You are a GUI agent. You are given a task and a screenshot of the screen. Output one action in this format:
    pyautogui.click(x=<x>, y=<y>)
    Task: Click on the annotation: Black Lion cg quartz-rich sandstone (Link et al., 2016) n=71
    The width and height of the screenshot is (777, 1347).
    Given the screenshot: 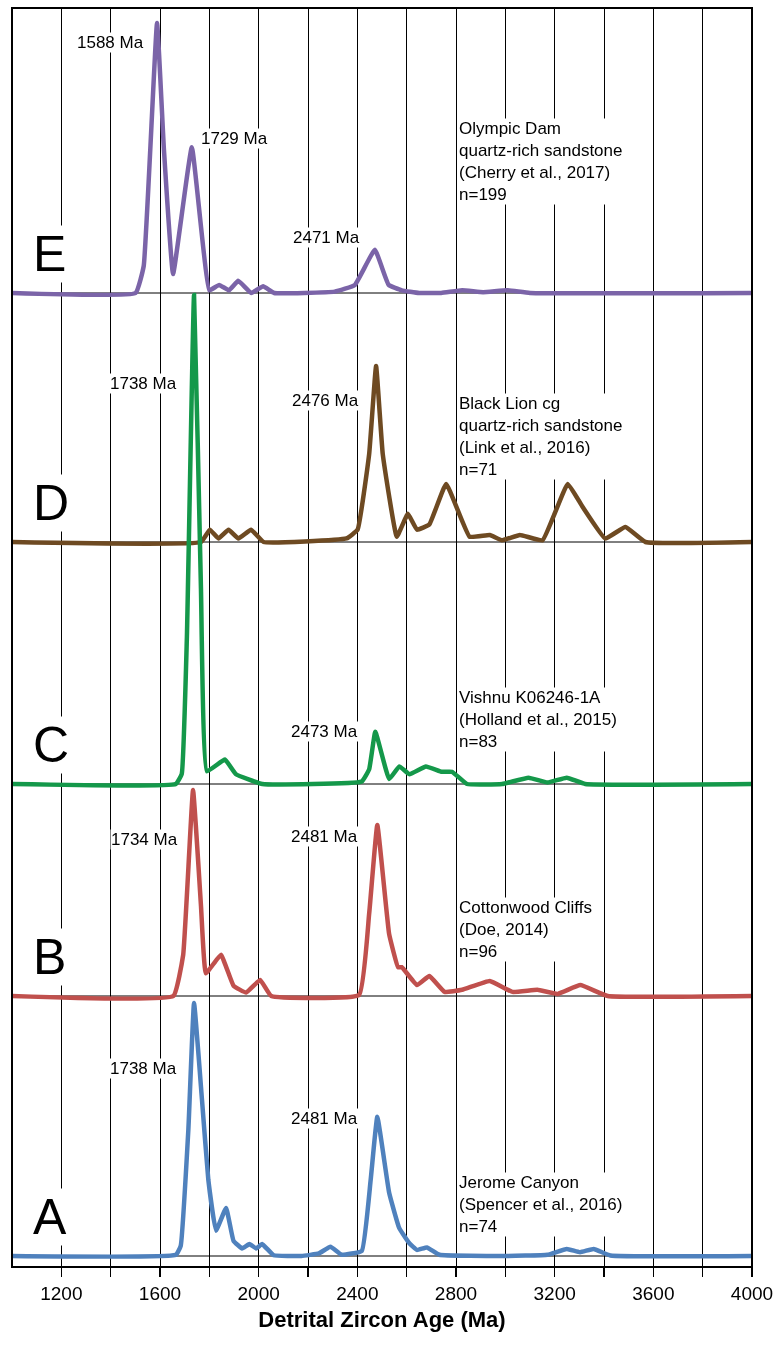 What is the action you would take?
    pyautogui.click(x=541, y=437)
    